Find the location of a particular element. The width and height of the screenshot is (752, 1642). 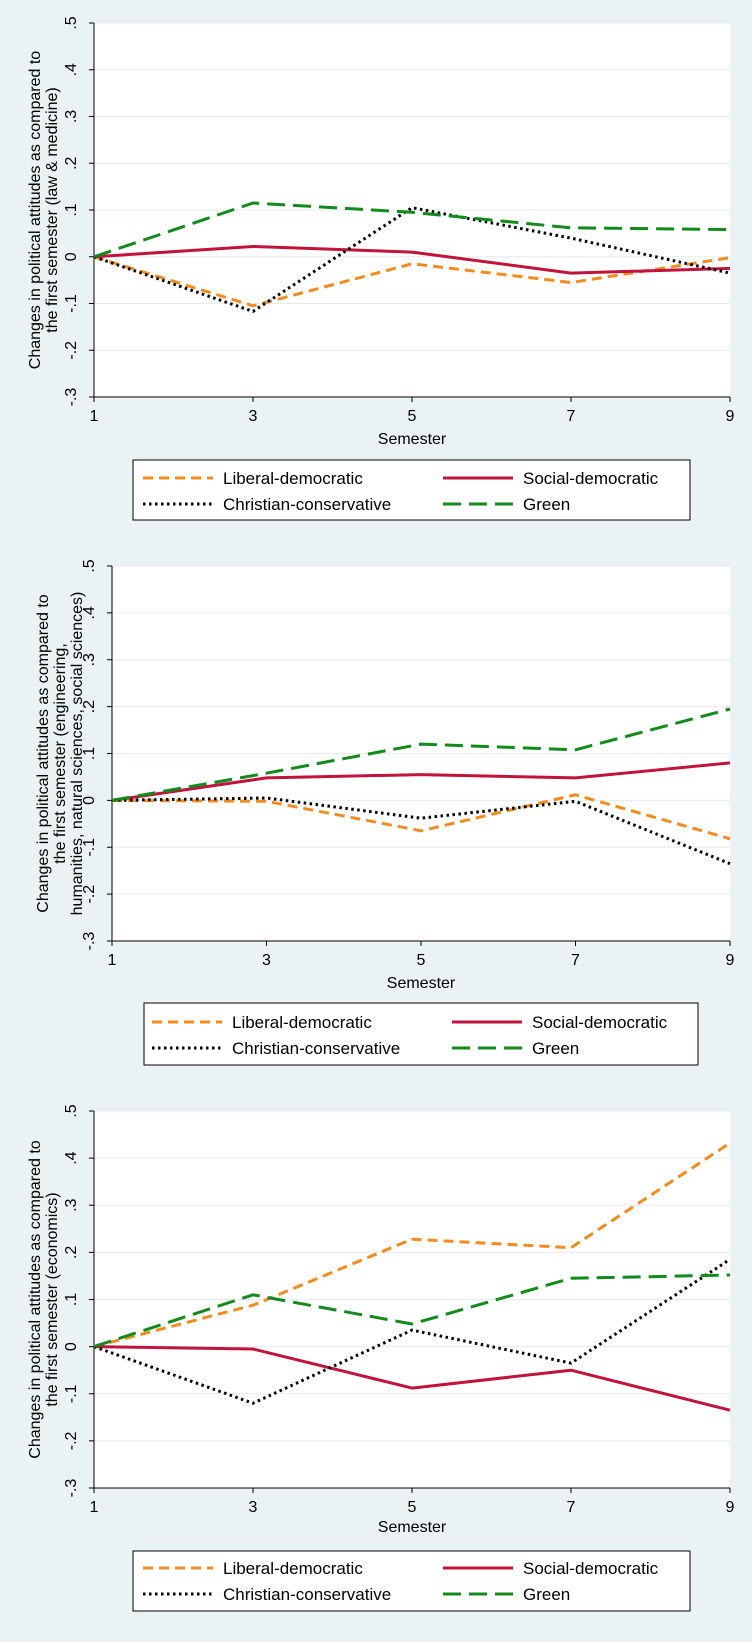

y-axis-title-line: the first semester (law & medicine) is located at coordinates (52, 209).